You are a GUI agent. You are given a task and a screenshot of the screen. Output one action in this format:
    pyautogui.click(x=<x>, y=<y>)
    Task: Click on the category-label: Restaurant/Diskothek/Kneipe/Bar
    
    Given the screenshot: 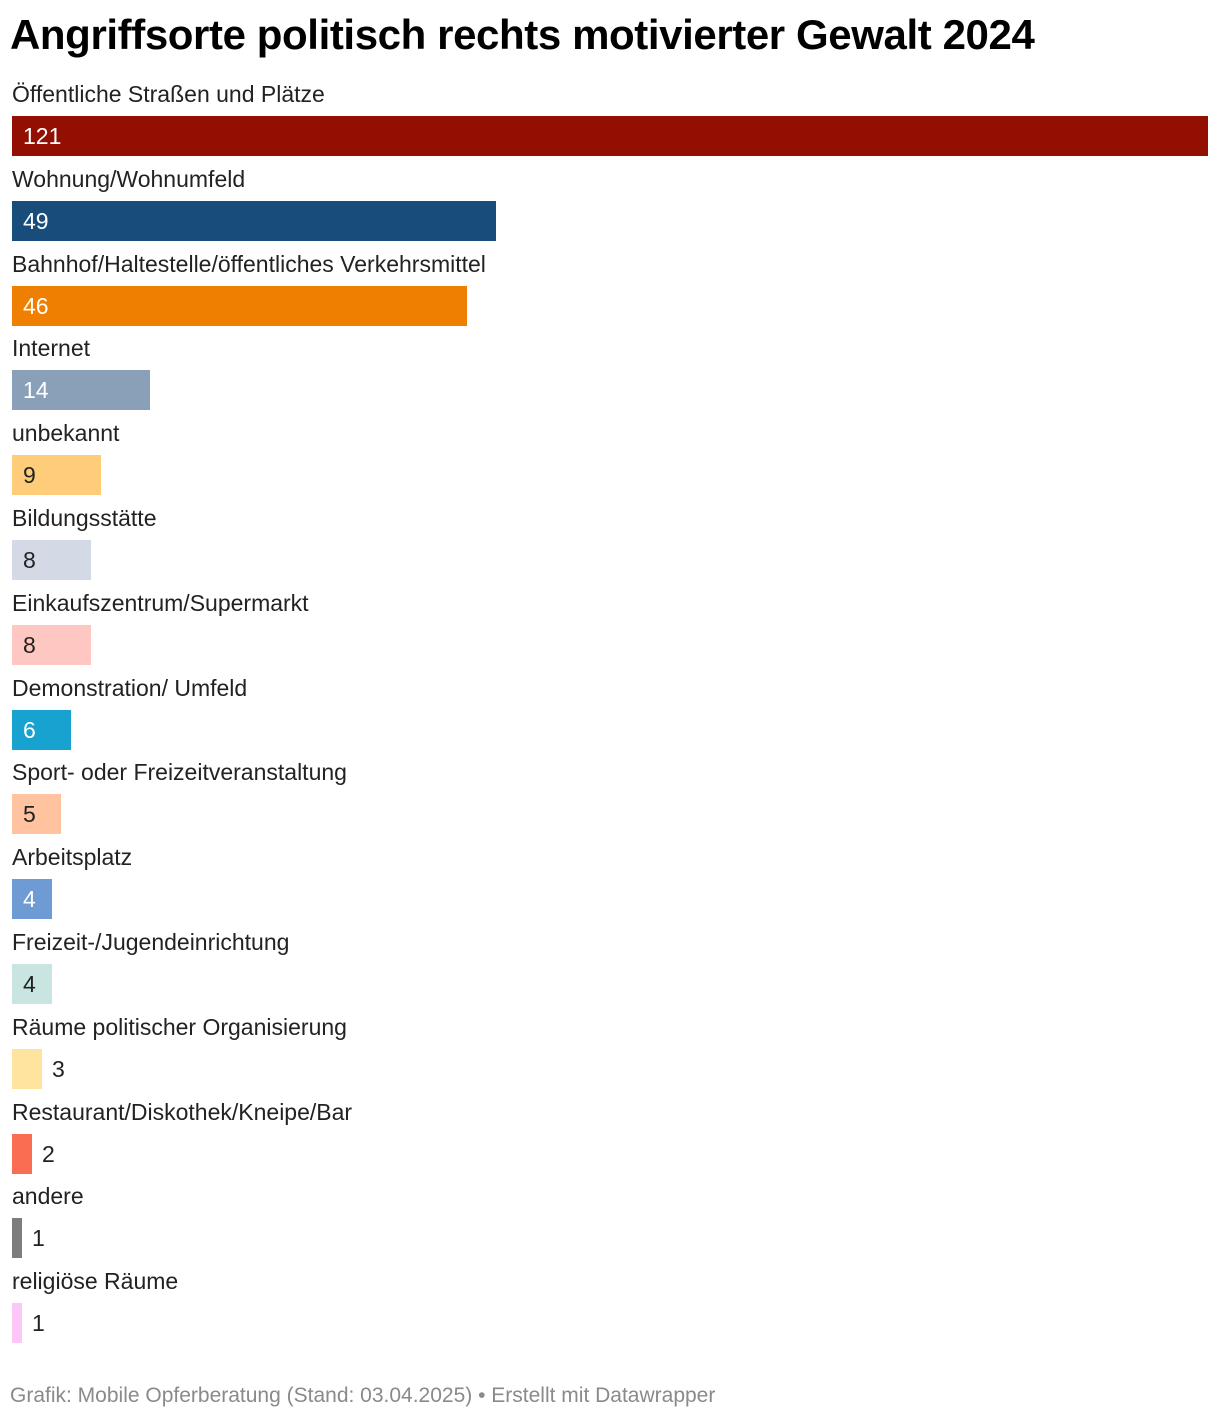 What is the action you would take?
    pyautogui.click(x=182, y=1112)
    